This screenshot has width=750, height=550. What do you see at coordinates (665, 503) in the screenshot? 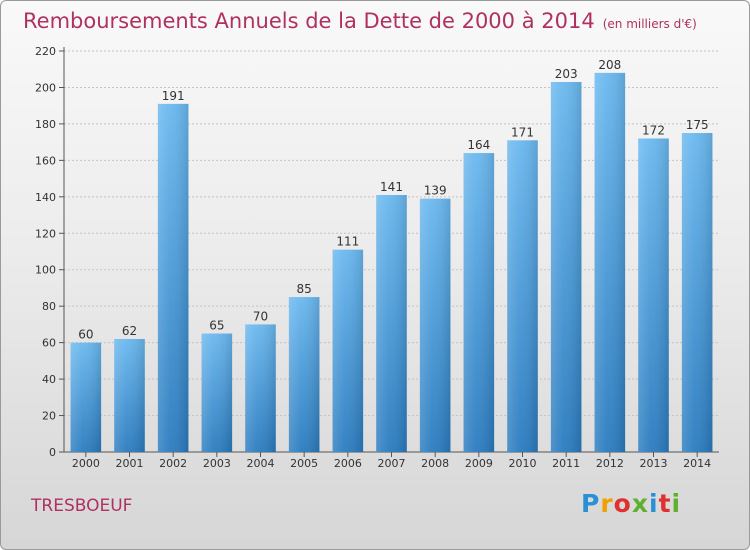
I see `logo-letter: t` at bounding box center [665, 503].